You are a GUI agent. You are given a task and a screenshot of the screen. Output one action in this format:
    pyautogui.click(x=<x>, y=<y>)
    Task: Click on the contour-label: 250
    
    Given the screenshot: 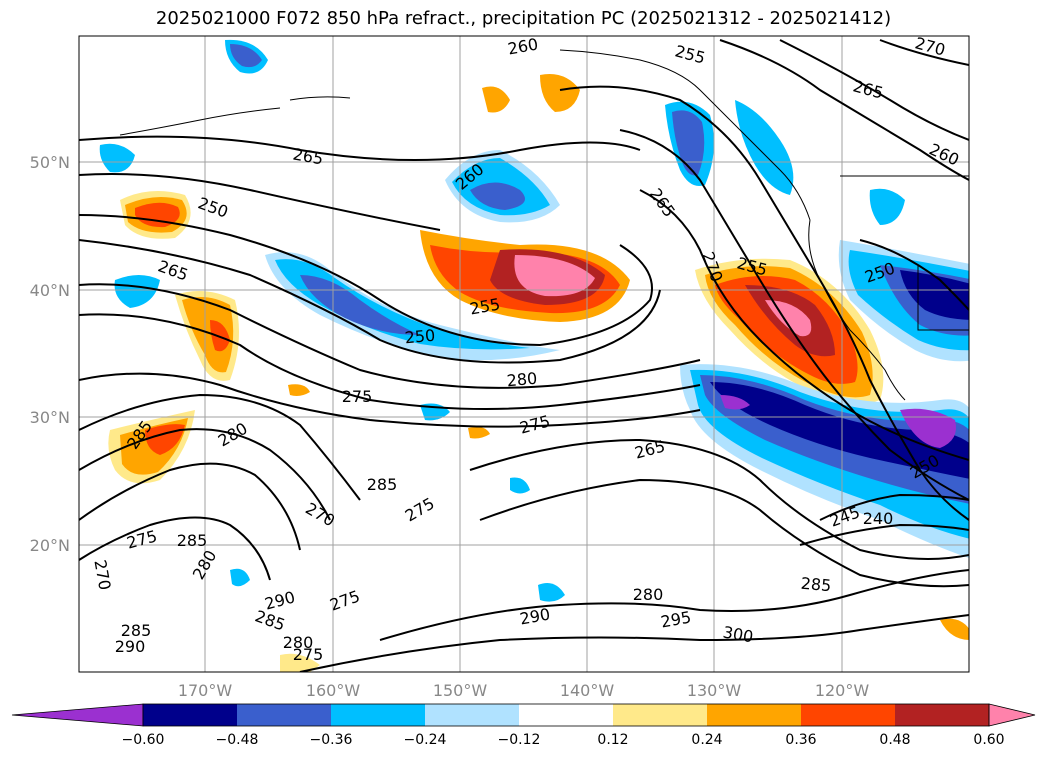 What is the action you would take?
    pyautogui.click(x=420, y=337)
    